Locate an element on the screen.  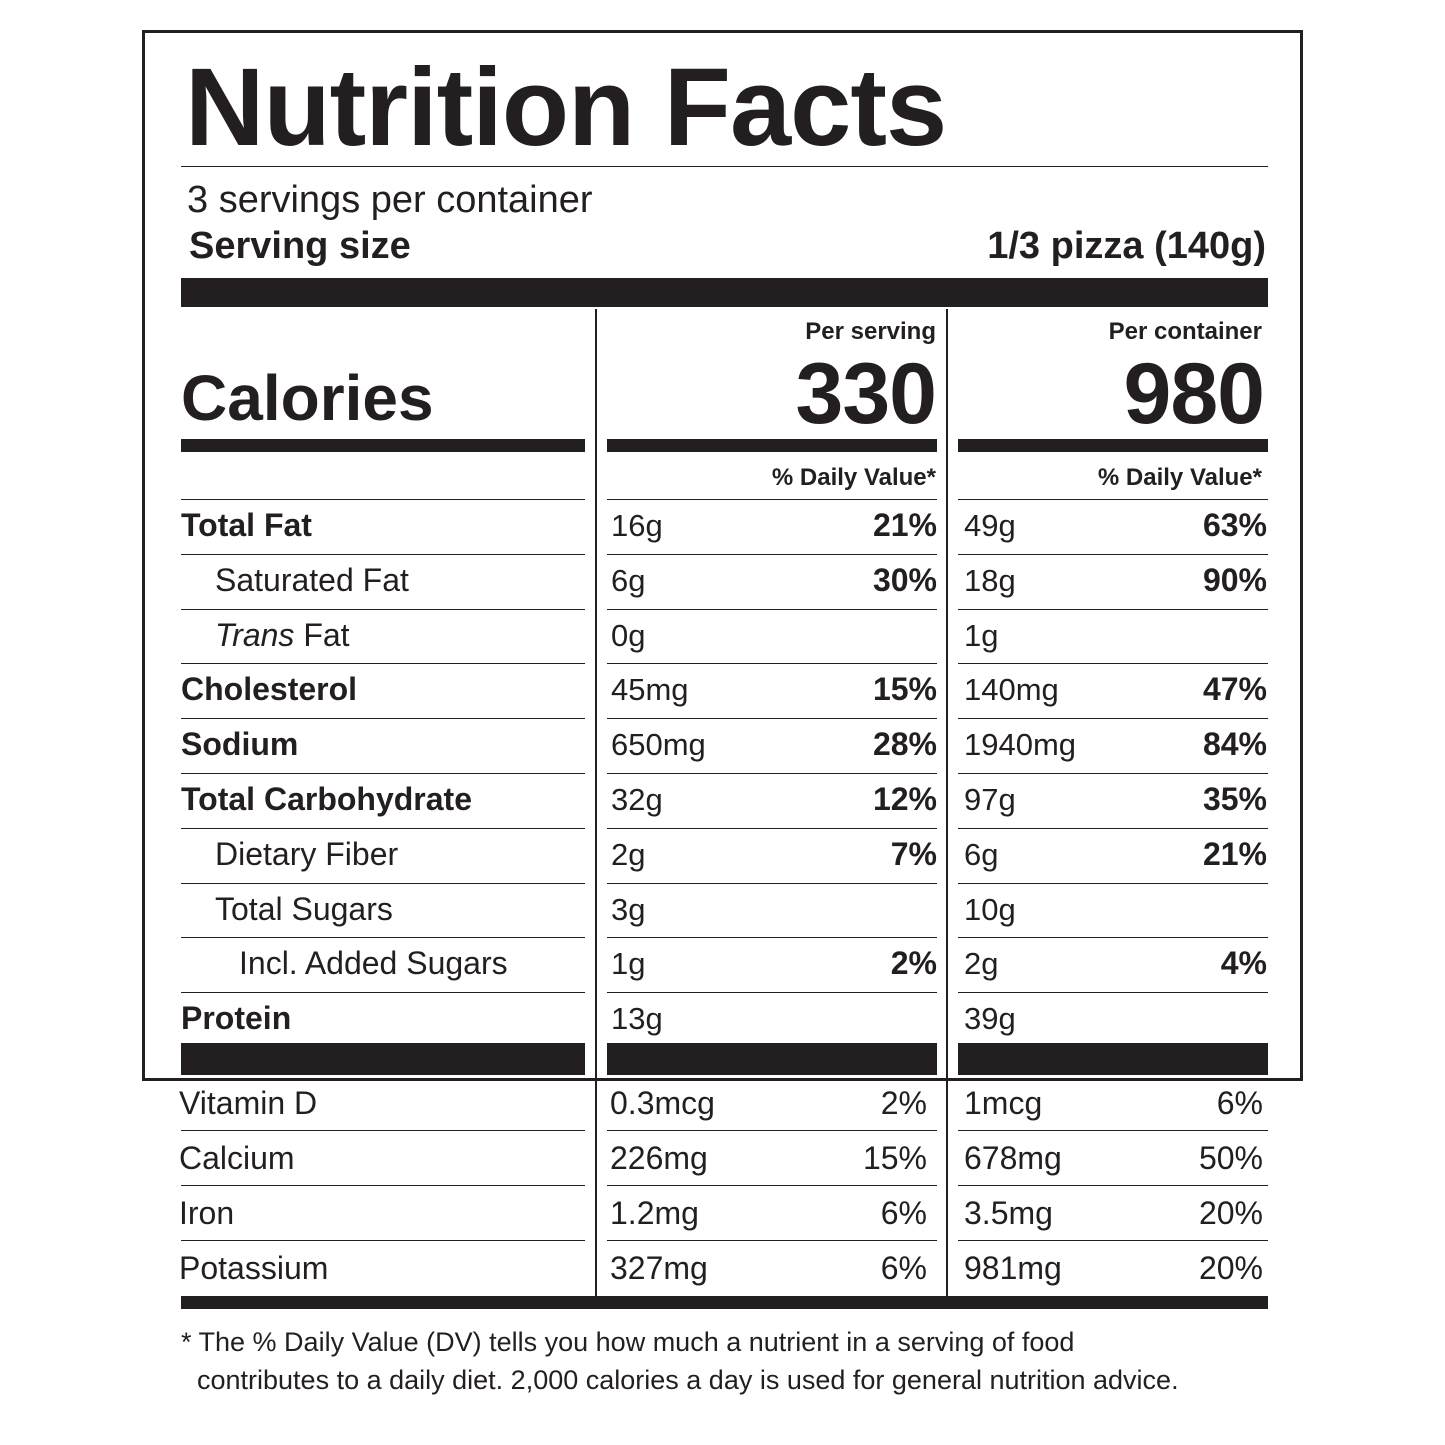
nutrient-name-suffix: Fat is located at coordinates (322, 634).